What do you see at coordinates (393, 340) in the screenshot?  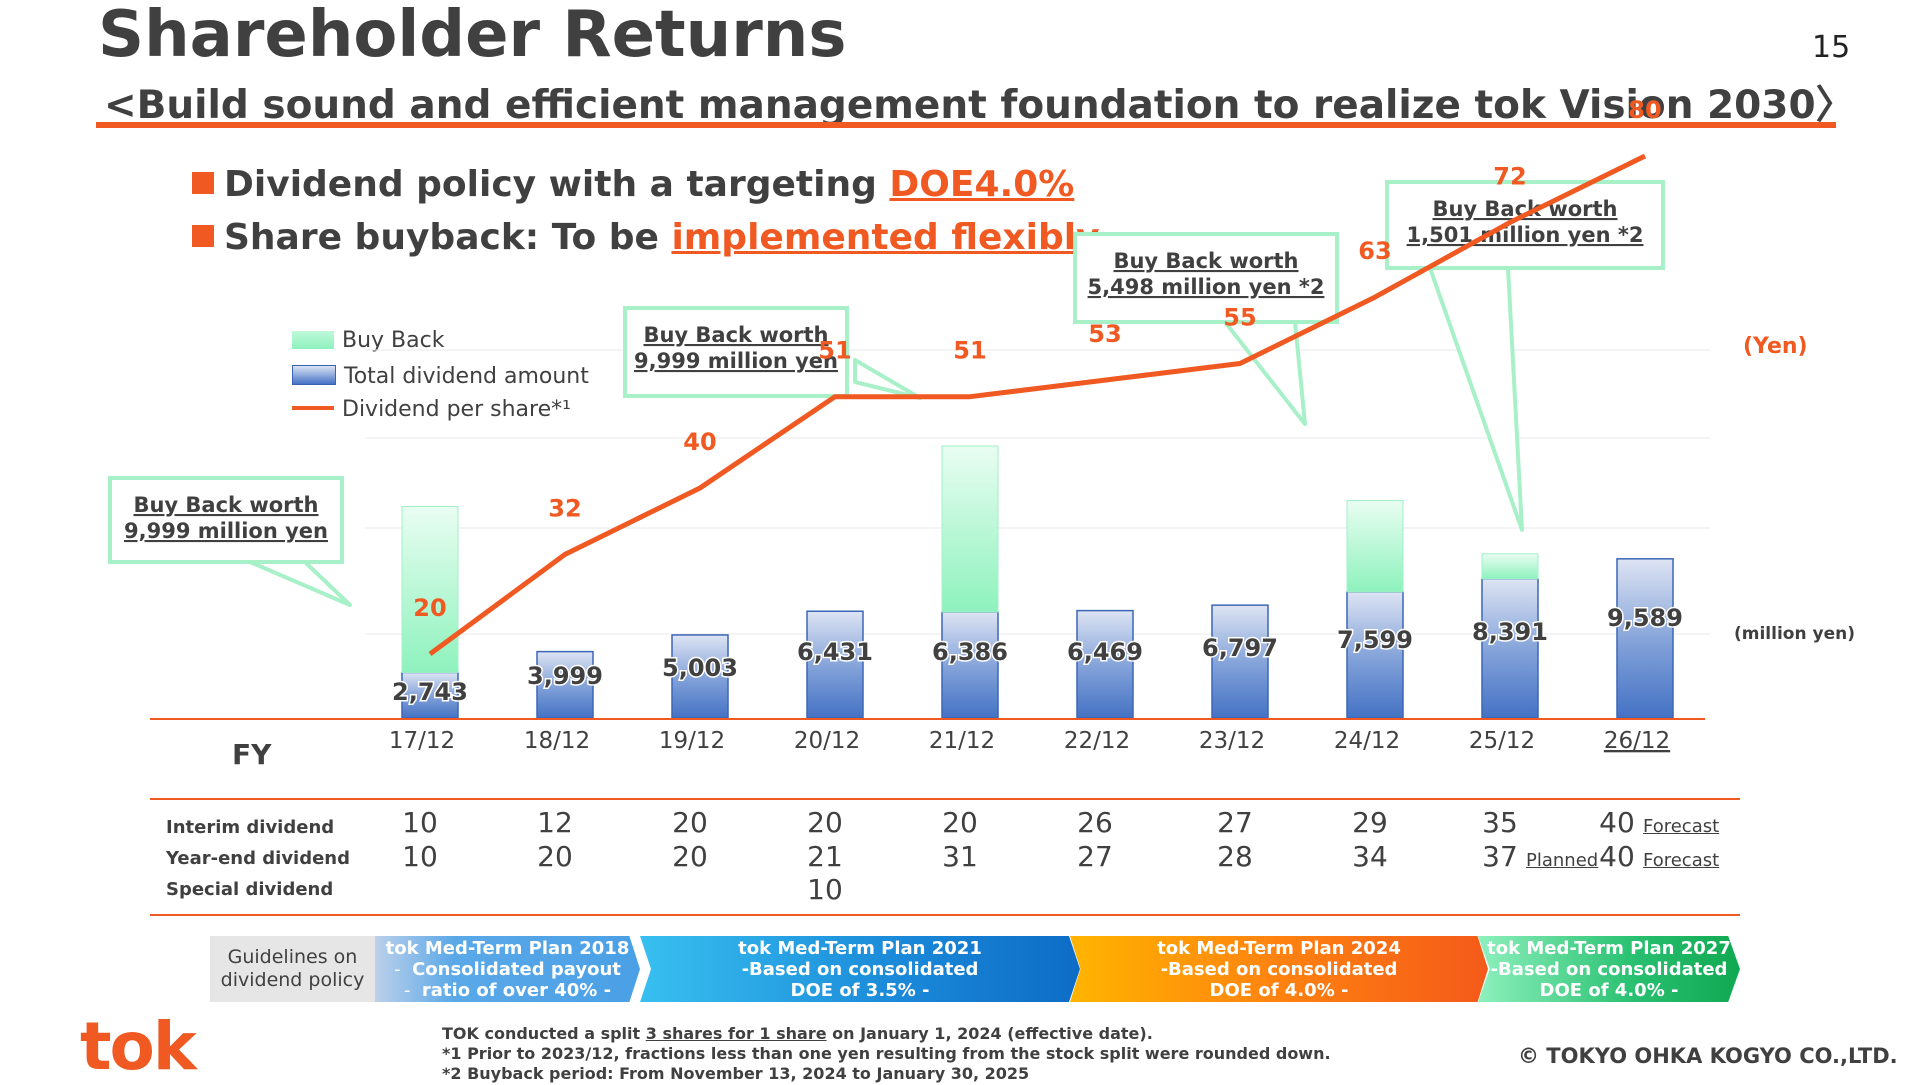 I see `legend-label: Buy Back` at bounding box center [393, 340].